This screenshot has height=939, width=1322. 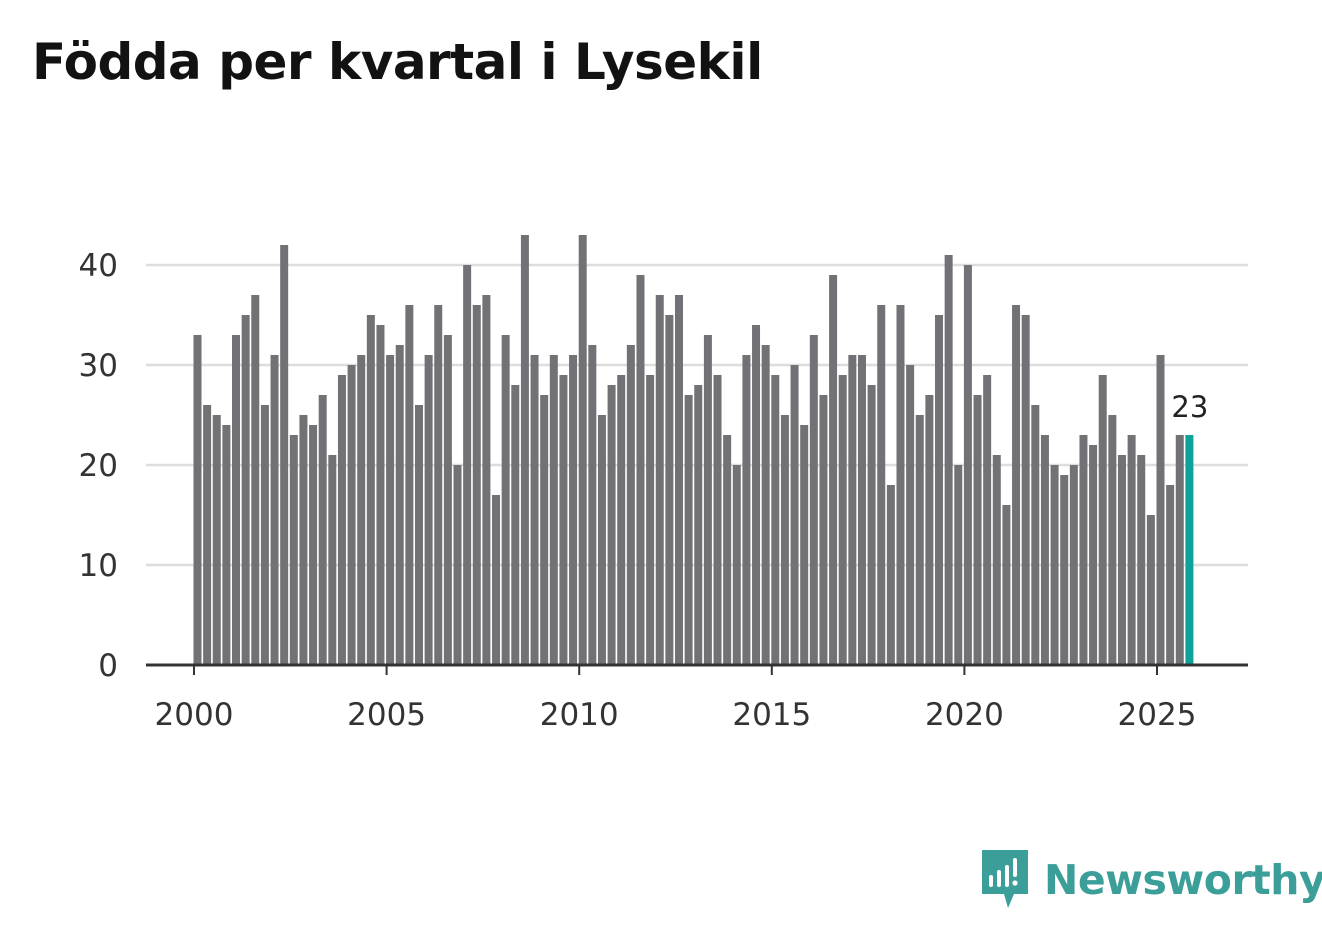 I want to click on annotations: 23, so click(x=1189, y=407).